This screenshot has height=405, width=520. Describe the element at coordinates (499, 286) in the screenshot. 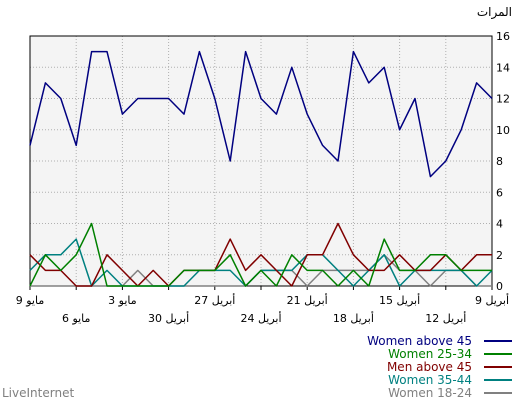

I see `y-tick-label: 0` at that location.